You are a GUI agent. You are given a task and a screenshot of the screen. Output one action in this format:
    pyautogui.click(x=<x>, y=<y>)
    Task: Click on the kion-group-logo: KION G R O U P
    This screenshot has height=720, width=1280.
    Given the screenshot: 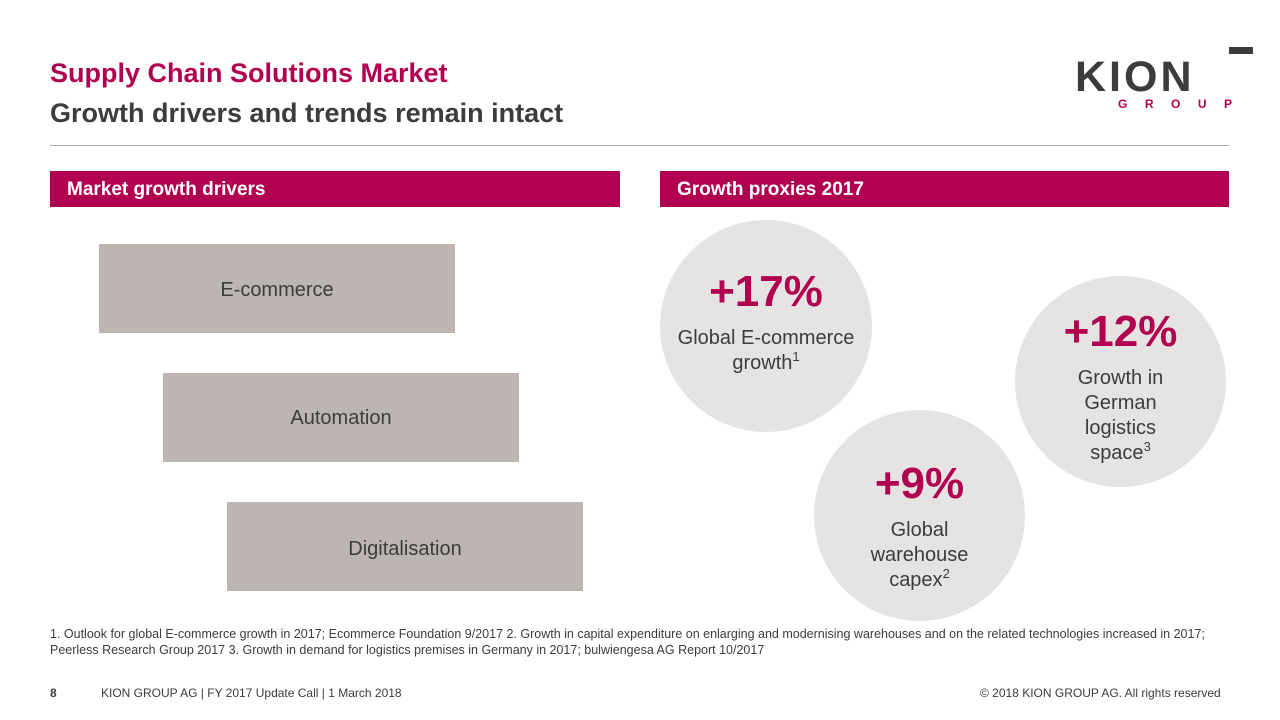 What is the action you would take?
    pyautogui.click(x=1161, y=77)
    